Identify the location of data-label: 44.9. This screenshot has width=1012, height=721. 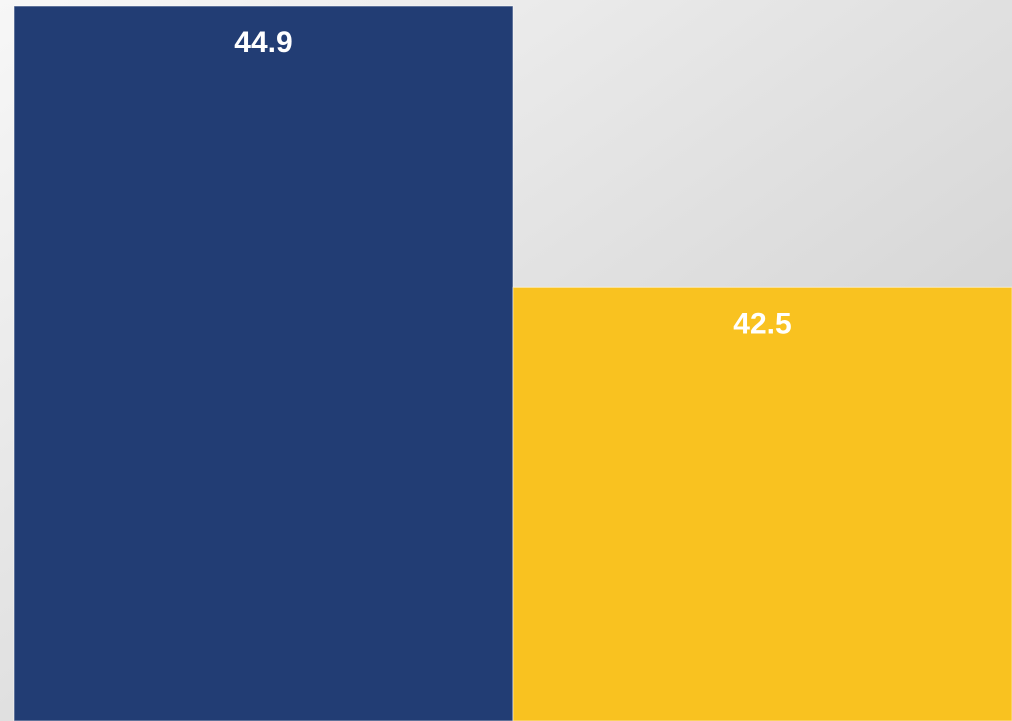
(263, 42).